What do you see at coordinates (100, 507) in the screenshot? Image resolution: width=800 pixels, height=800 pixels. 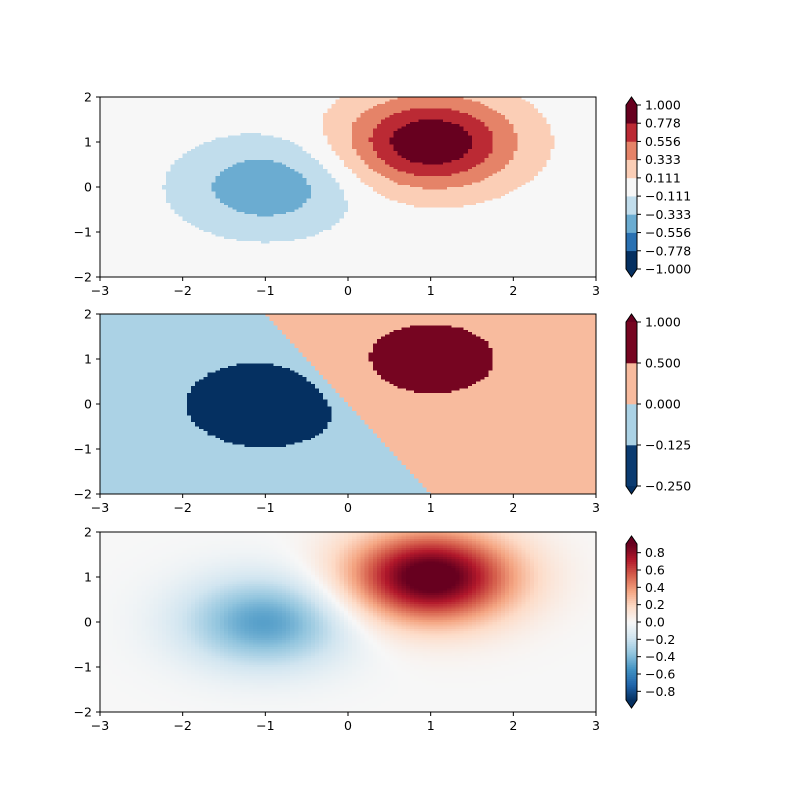 I see `x-tick-label: −3` at bounding box center [100, 507].